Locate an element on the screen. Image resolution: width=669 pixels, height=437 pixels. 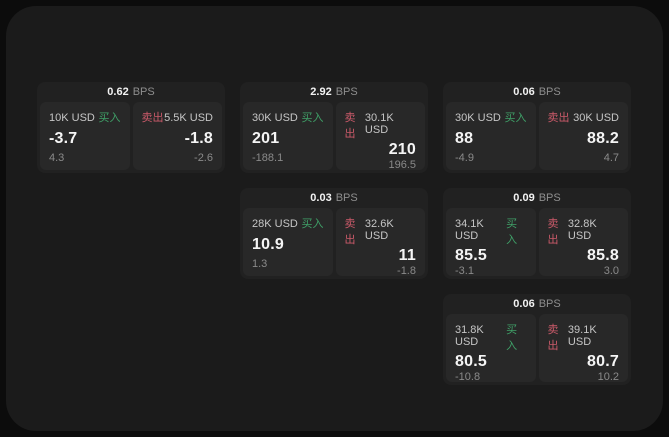
sell-tile: 卖出 32.8K USD 85.8 3.0 is located at coordinates (583, 242).